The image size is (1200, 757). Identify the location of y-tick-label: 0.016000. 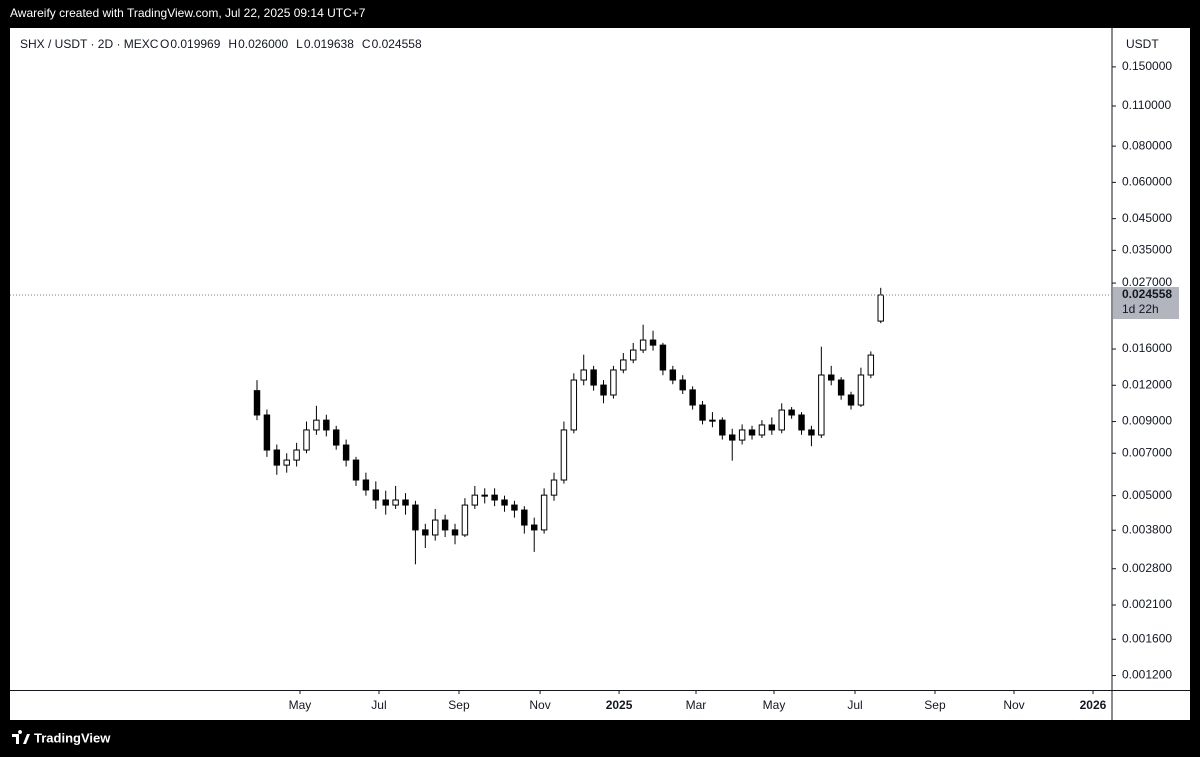
(1147, 348).